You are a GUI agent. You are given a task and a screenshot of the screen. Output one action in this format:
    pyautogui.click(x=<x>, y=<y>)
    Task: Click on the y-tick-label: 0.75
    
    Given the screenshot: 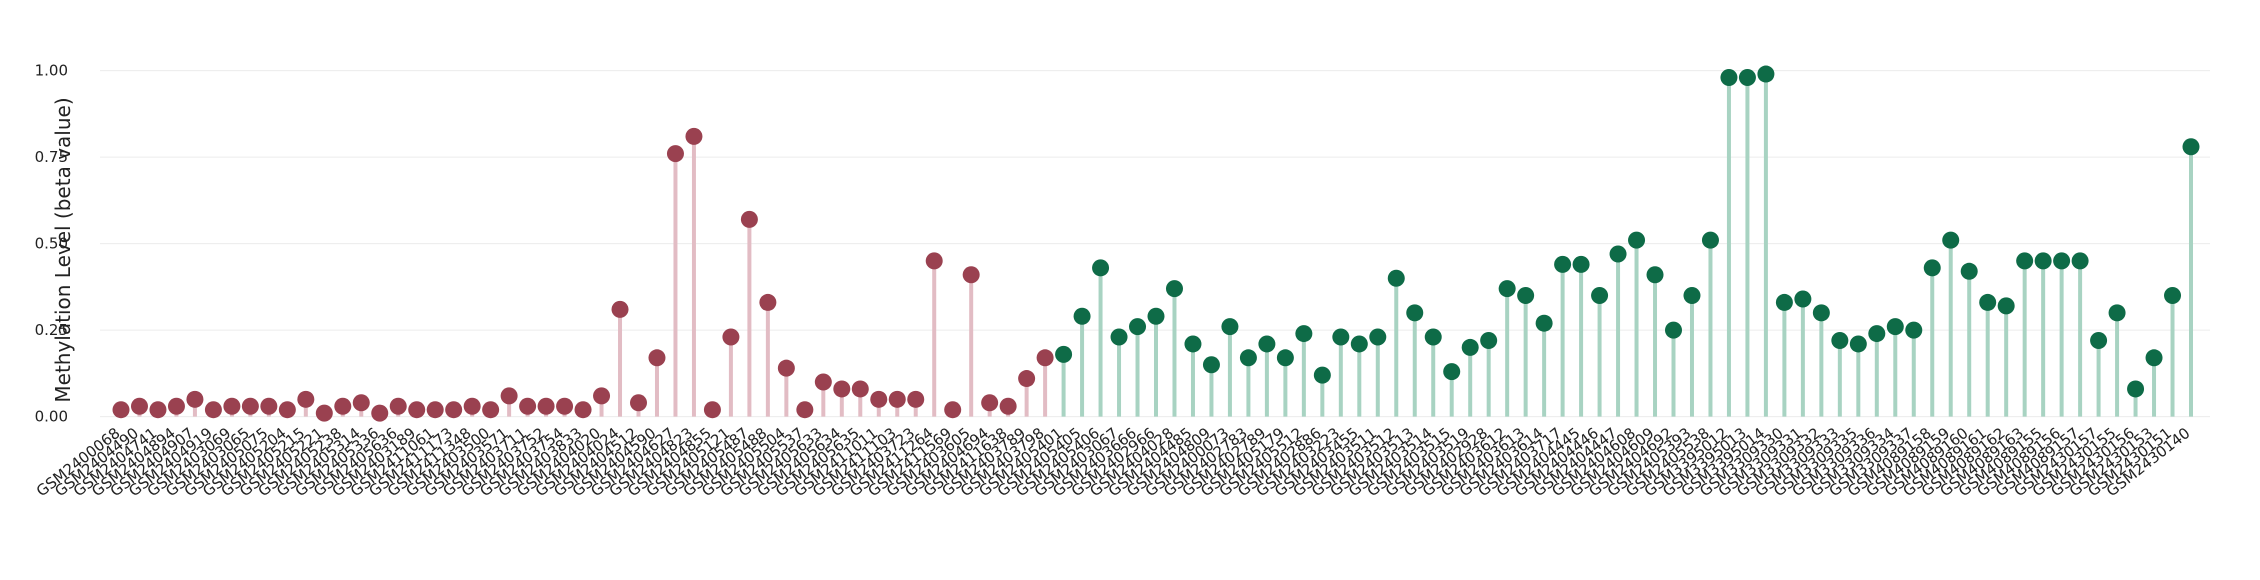 What is the action you would take?
    pyautogui.click(x=51, y=157)
    